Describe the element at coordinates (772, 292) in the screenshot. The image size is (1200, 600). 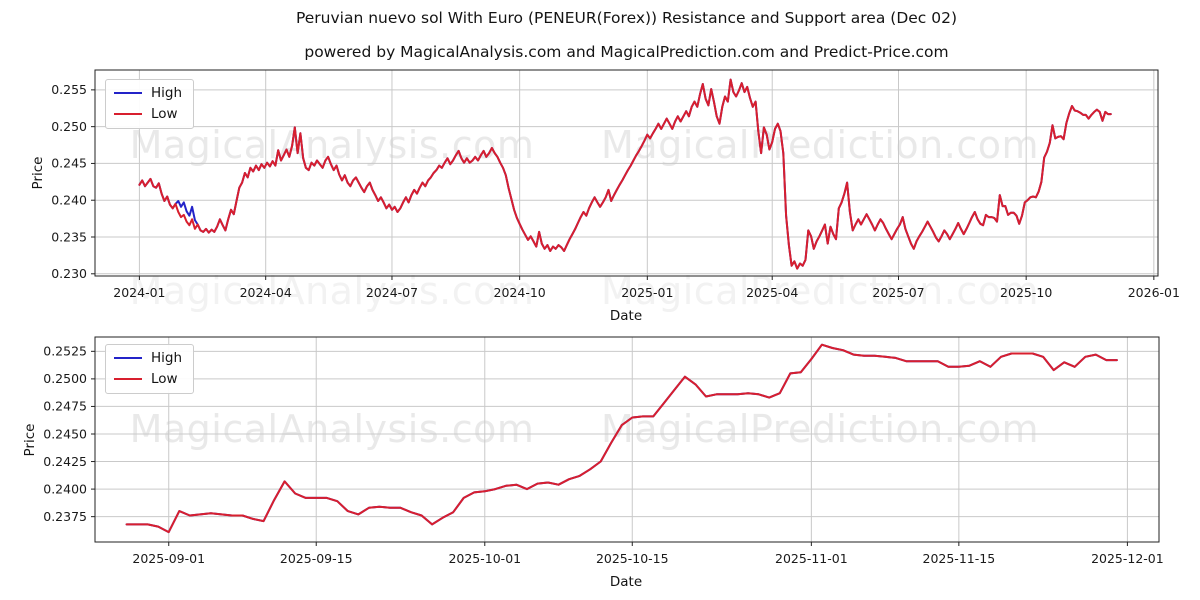
I see `x-tick-label: 2025-04` at that location.